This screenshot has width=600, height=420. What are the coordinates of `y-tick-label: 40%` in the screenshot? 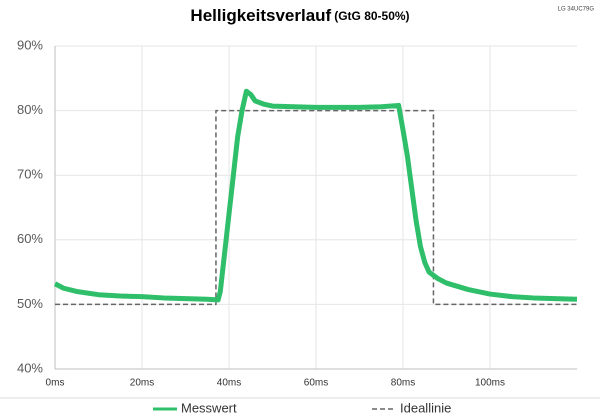 It's located at (30, 367).